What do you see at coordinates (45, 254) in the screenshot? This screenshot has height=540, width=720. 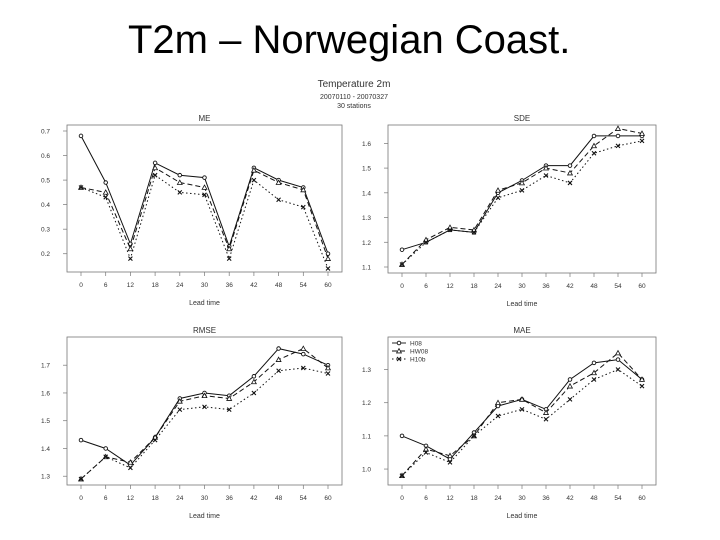 I see `y-tick-label: 0.2` at bounding box center [45, 254].